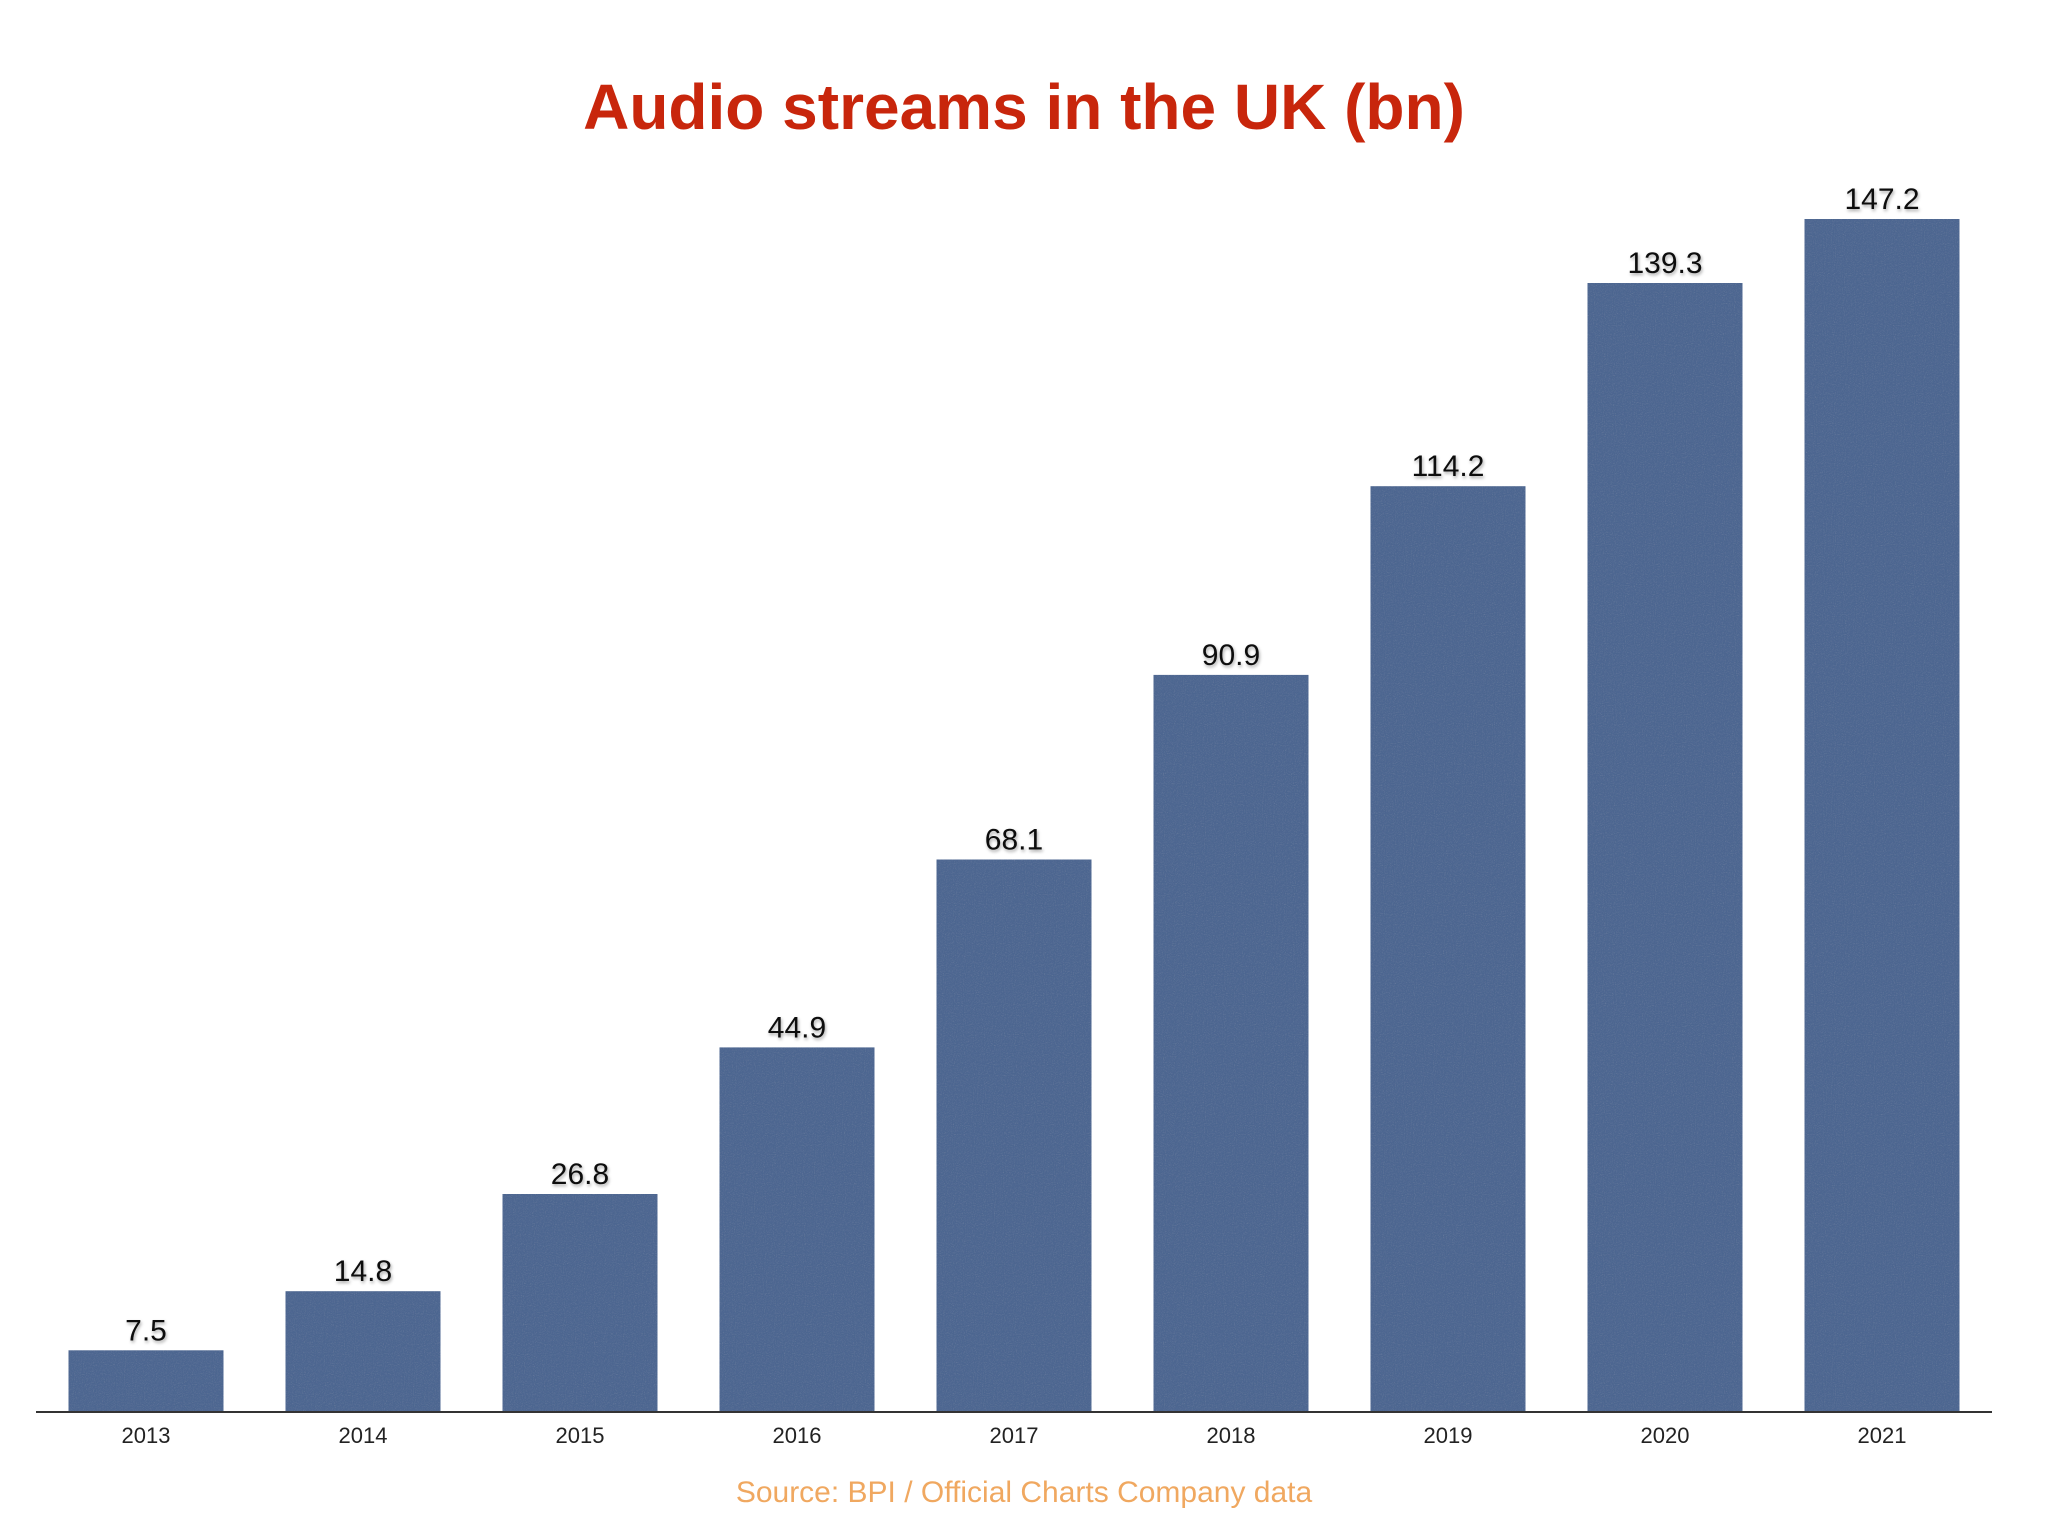 The image size is (2048, 1536). What do you see at coordinates (797, 1229) in the screenshot?
I see `bar-2016` at bounding box center [797, 1229].